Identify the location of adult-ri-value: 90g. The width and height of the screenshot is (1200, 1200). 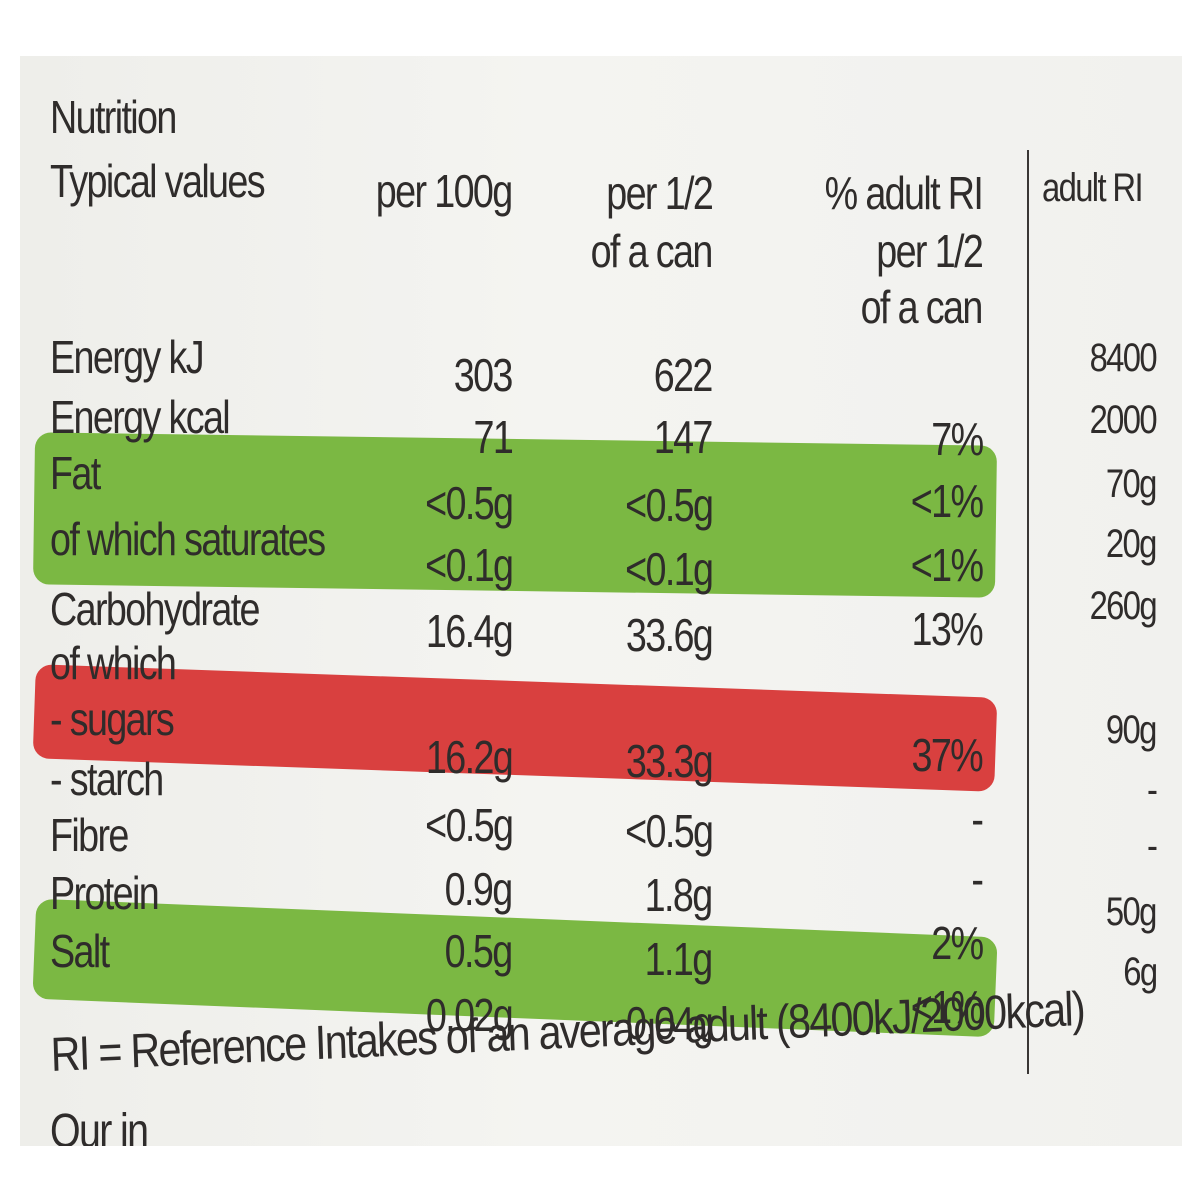
(1131, 730).